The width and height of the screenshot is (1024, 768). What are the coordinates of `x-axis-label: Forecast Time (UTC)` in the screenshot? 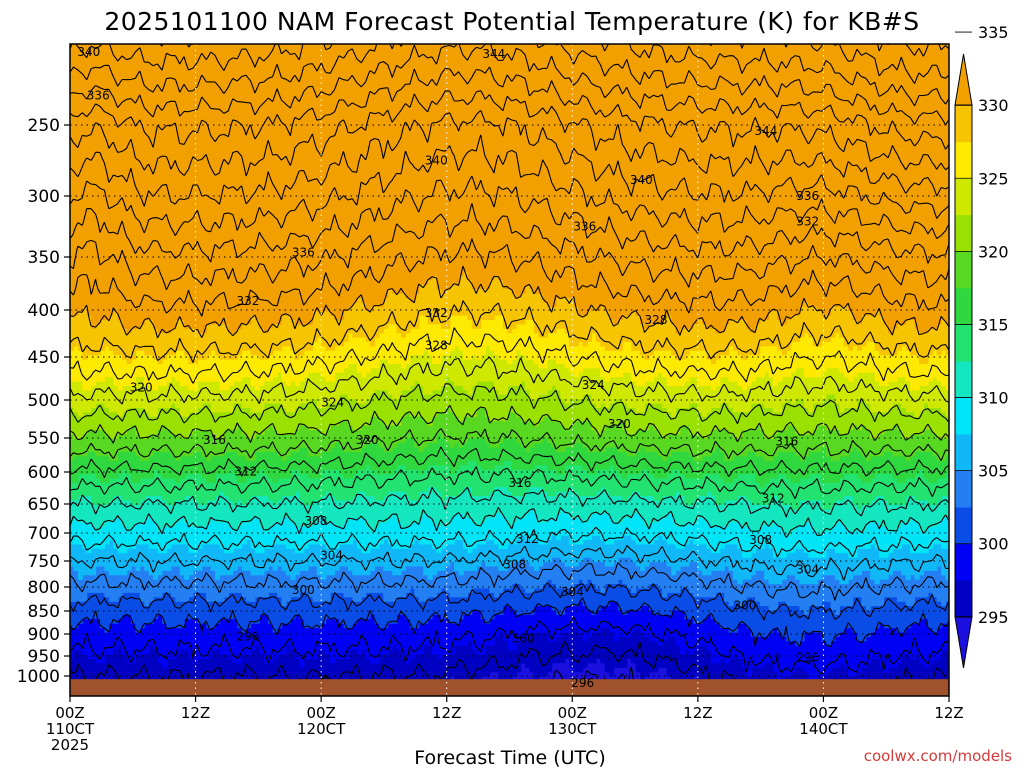 It's located at (509, 757).